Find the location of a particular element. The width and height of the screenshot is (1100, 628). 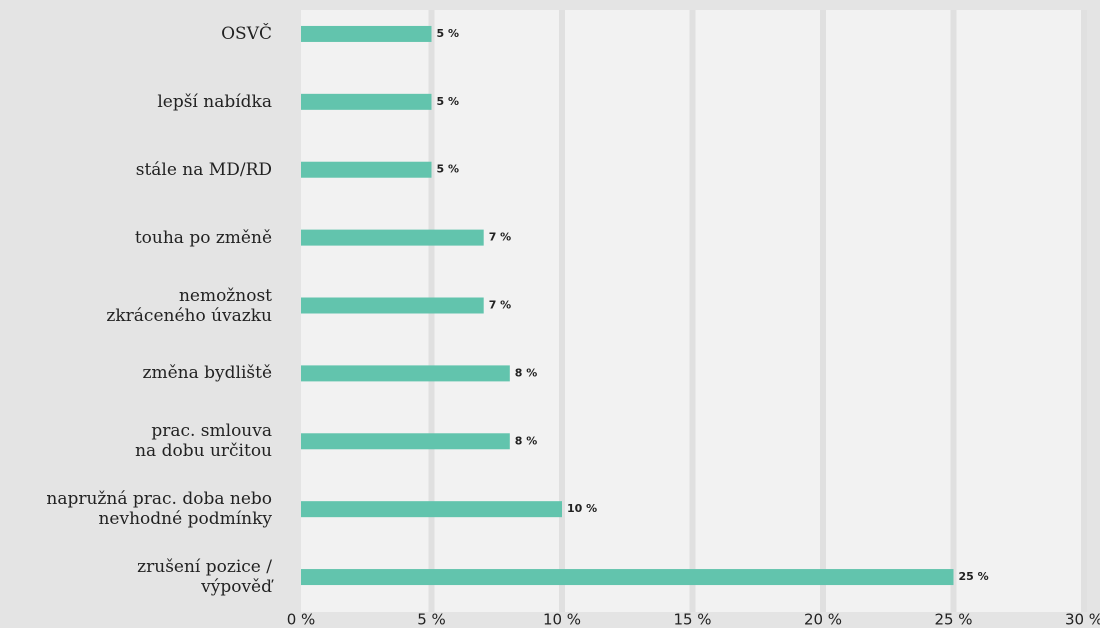

y-tick-label: OSVČ is located at coordinates (246, 33).